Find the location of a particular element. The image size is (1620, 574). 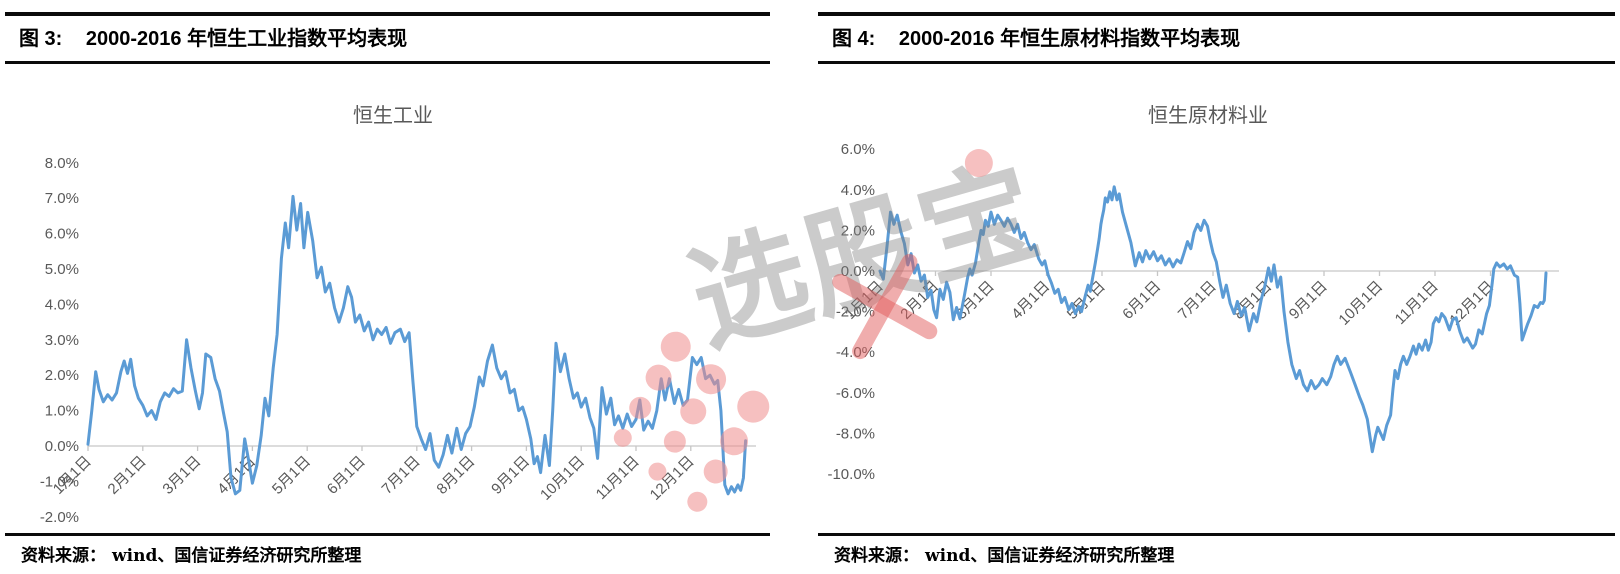

x-axis-label: 2月1日 is located at coordinates (127, 475).